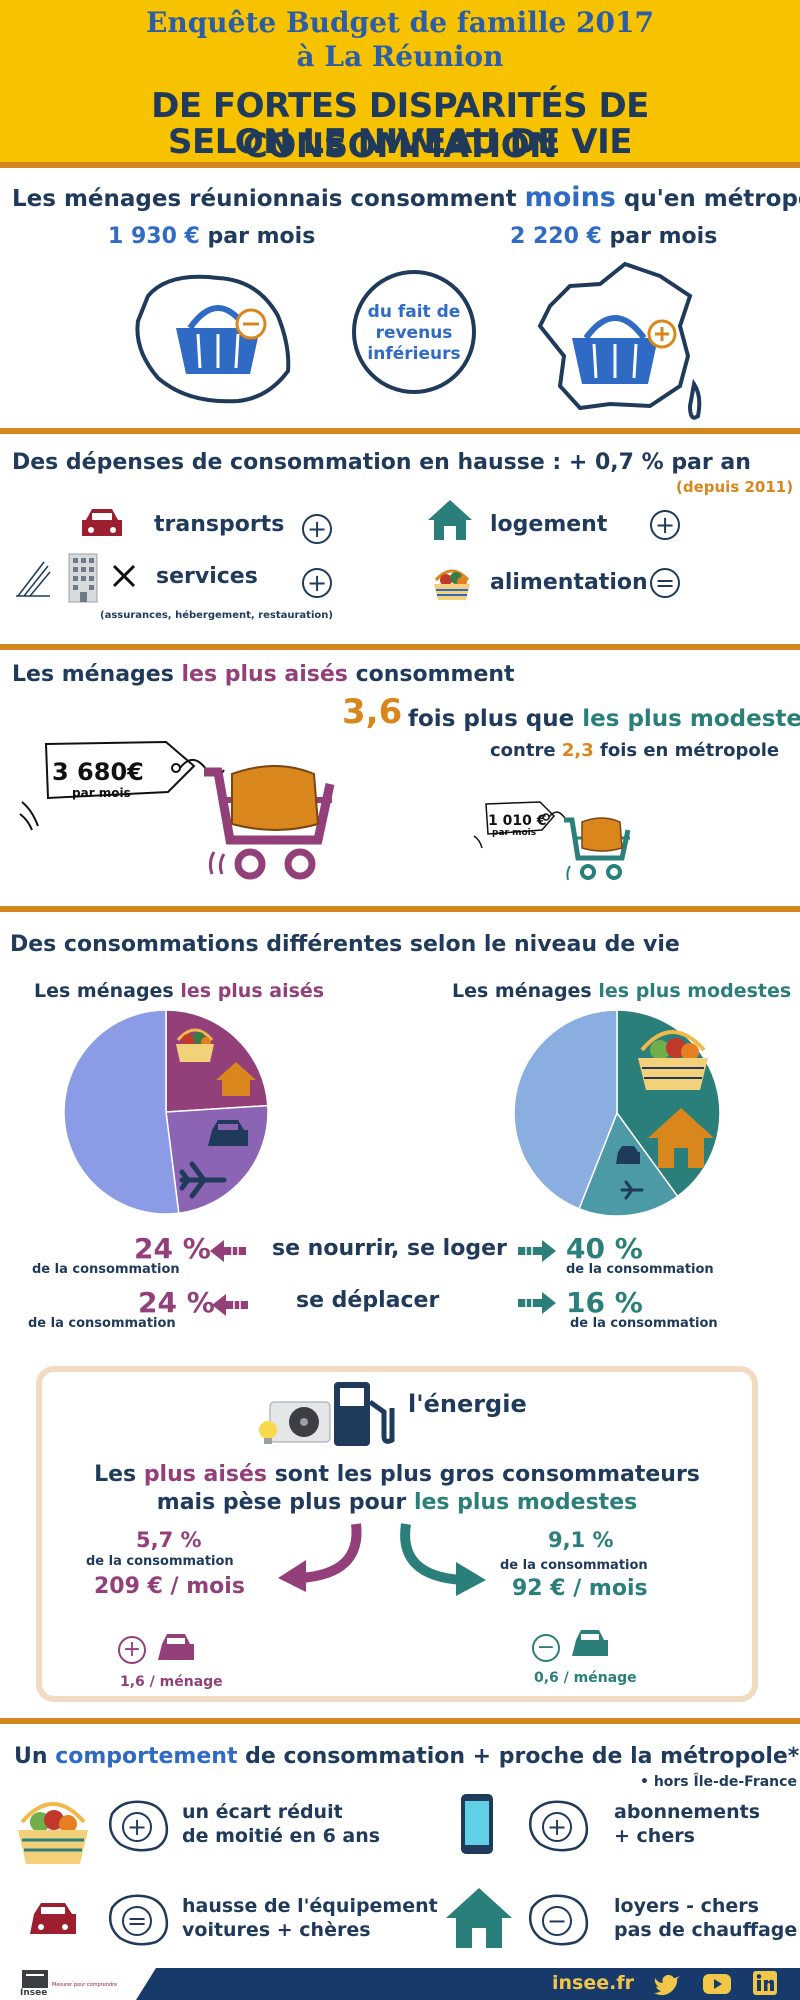 Image resolution: width=800 pixels, height=2000 pixels. What do you see at coordinates (690, 750) in the screenshot?
I see `contre-post: fois en métropole` at bounding box center [690, 750].